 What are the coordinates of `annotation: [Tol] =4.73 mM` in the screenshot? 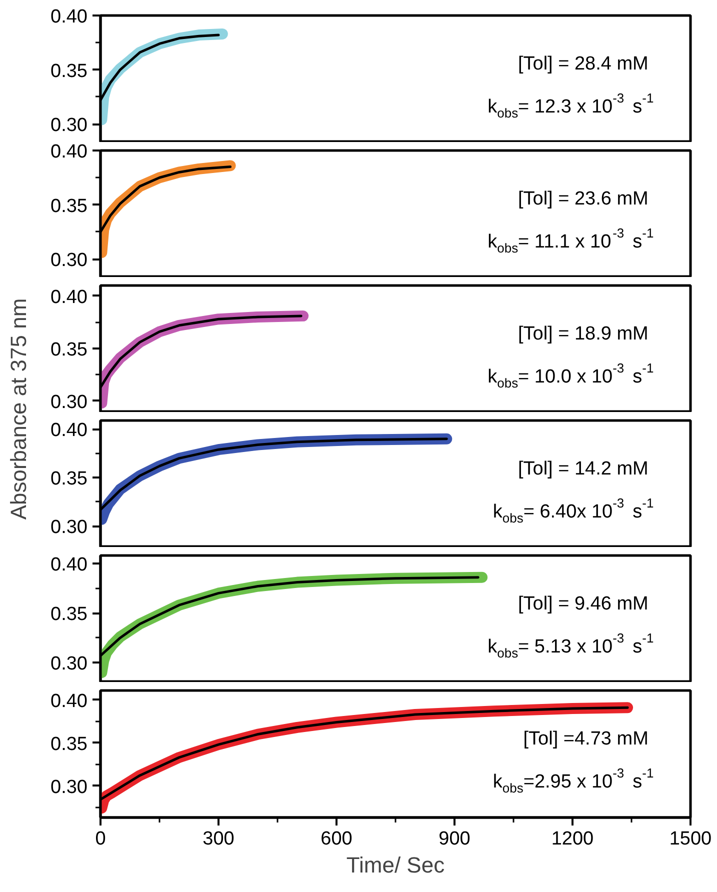 It's located at (585, 739).